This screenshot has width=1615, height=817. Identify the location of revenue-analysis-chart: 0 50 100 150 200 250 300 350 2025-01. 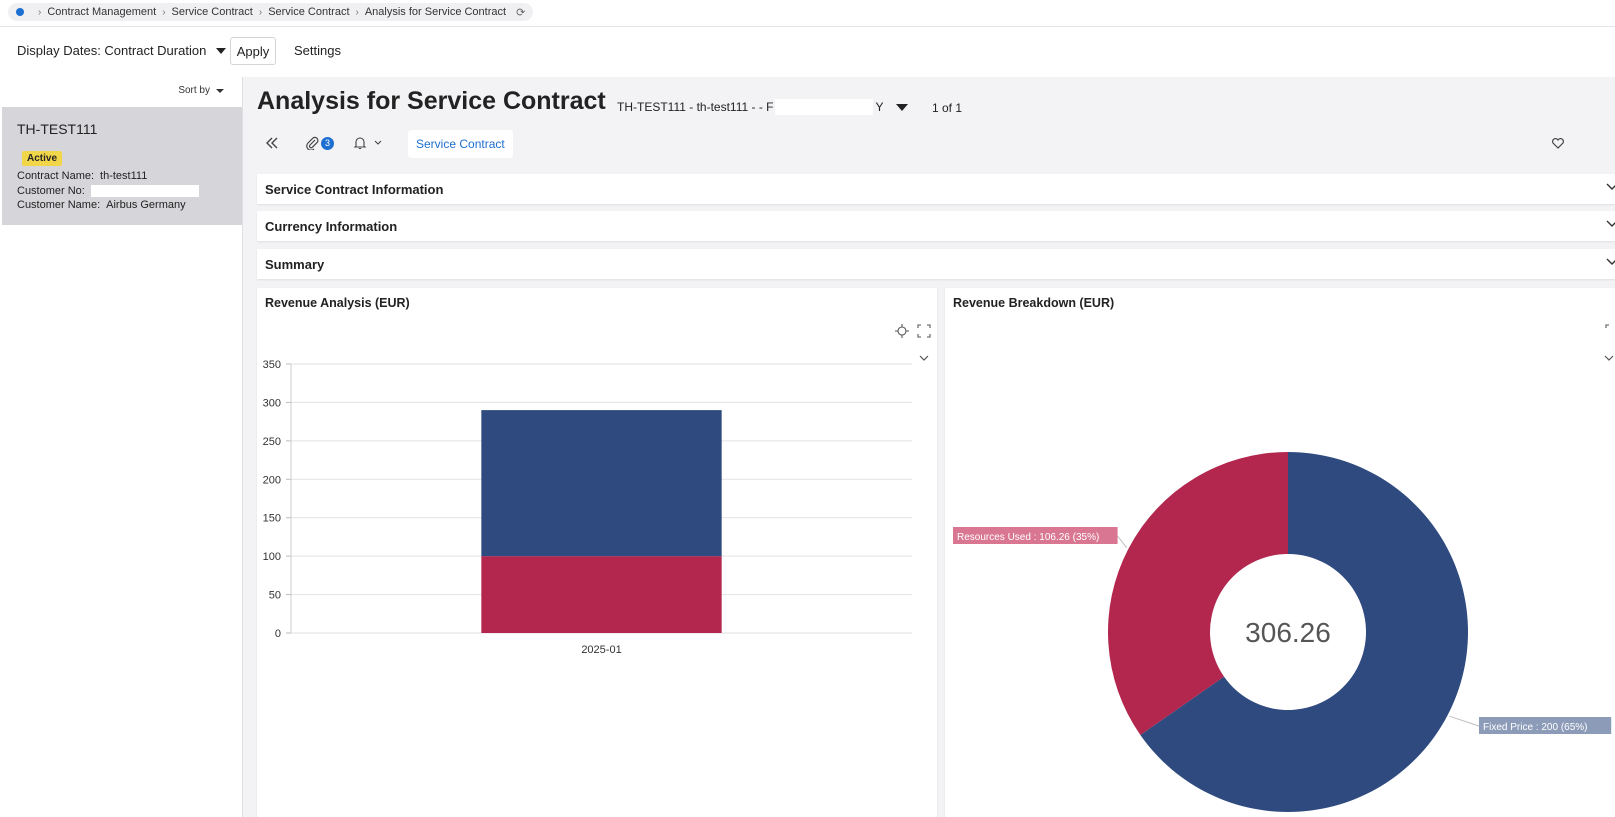
(587, 507).